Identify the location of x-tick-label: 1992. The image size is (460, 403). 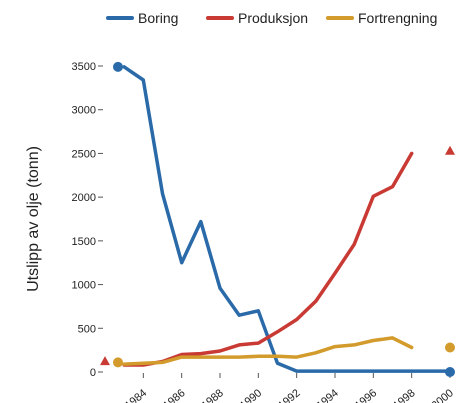
(289, 395).